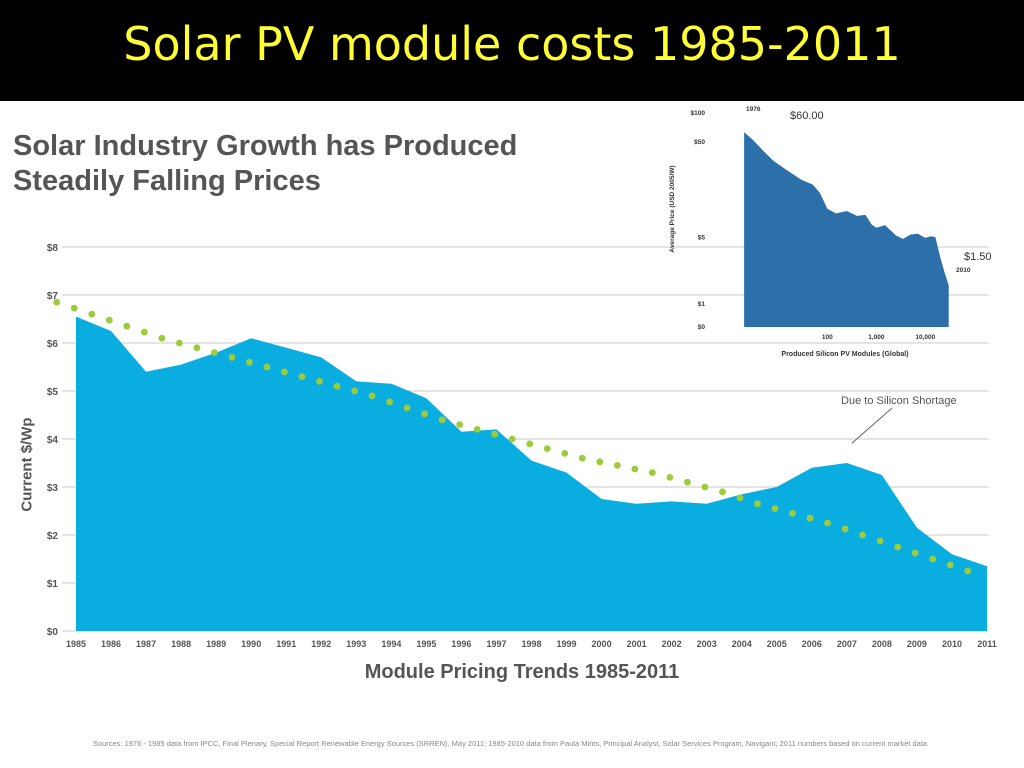  What do you see at coordinates (807, 116) in the screenshot?
I see `inset-start-price: $60.00` at bounding box center [807, 116].